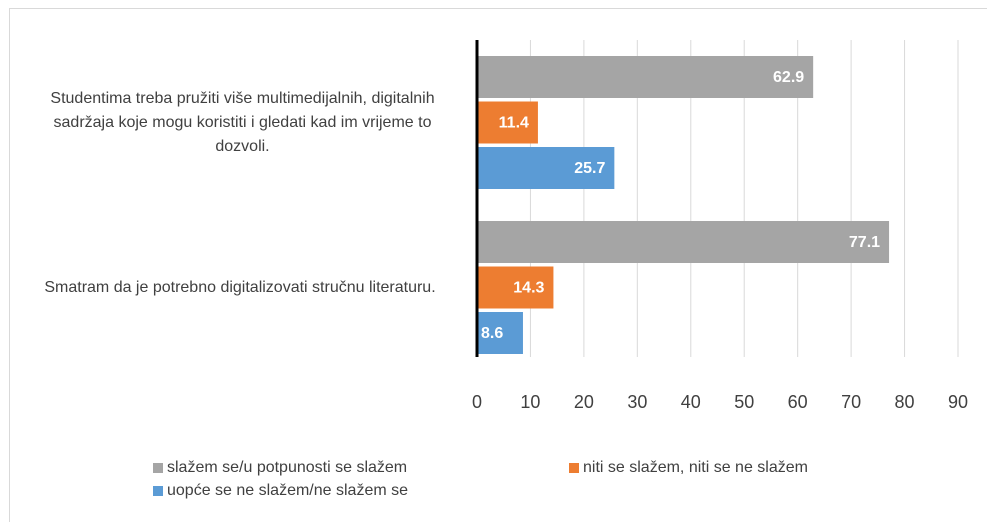  I want to click on x-tick-label: 30, so click(637, 402).